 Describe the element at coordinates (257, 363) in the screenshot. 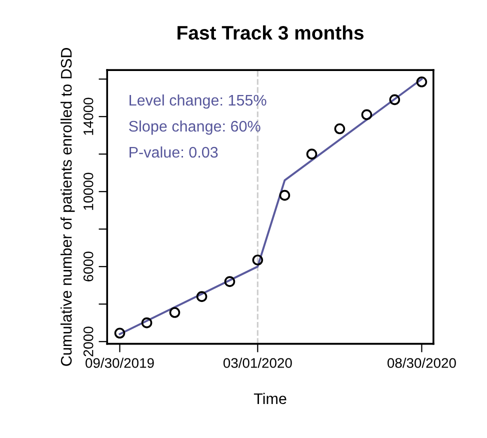

I see `x-tick-label: 03/01/2020` at that location.